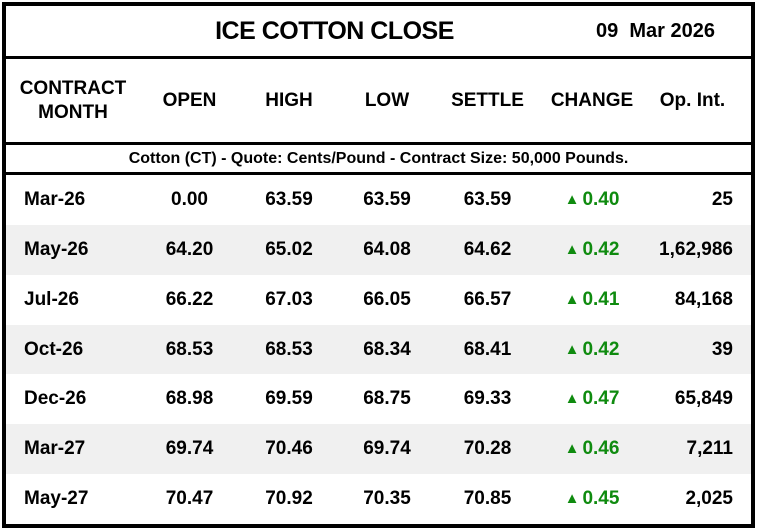  Describe the element at coordinates (487, 299) in the screenshot. I see `settle-cell: 66.57` at that location.